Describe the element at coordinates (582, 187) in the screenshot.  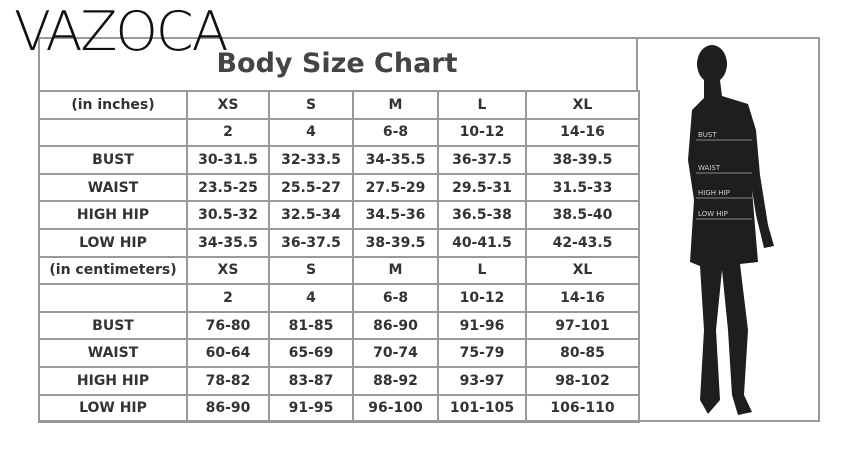
I see `table-cell: 31.5-33` at that location.